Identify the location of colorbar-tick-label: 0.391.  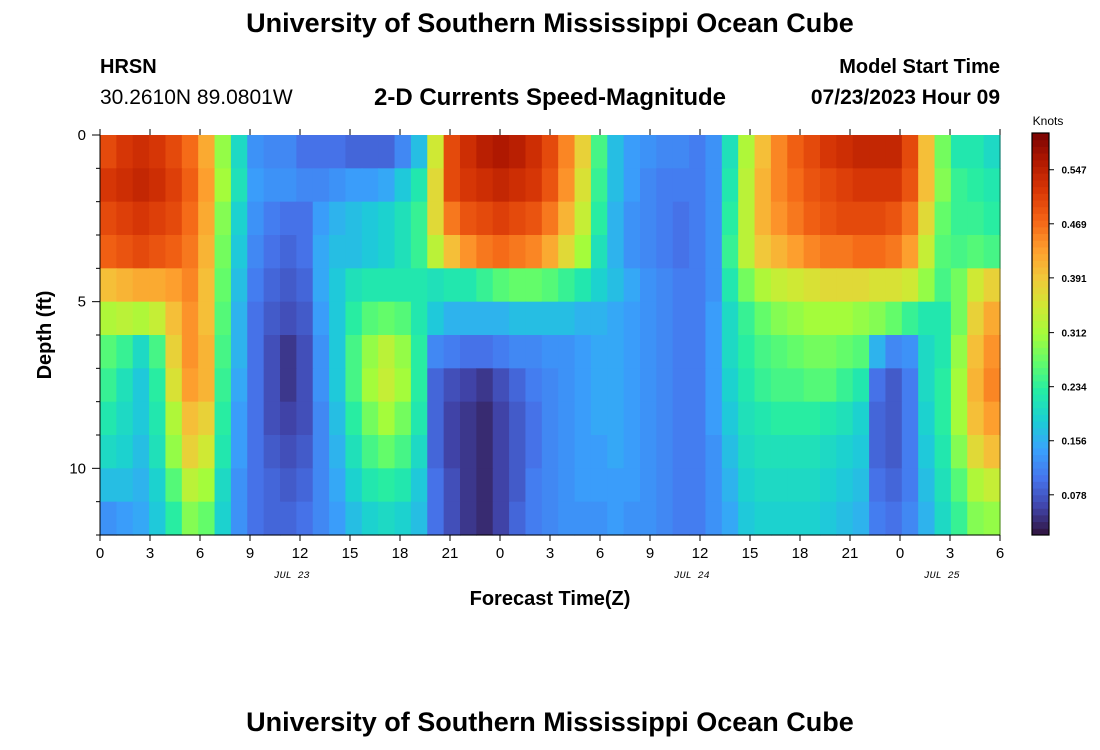
(1073, 279).